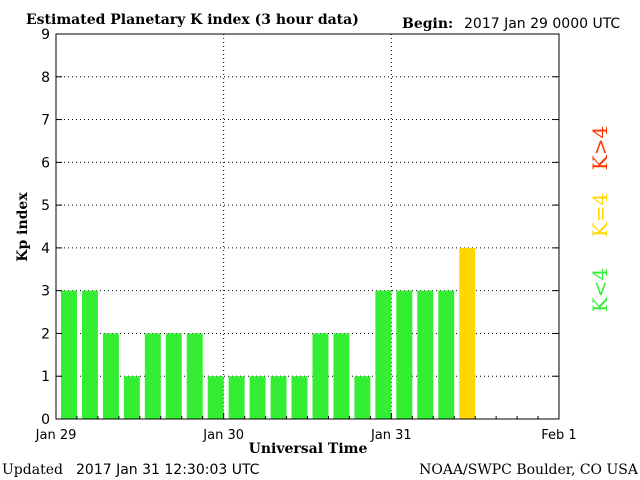 Image resolution: width=640 pixels, height=480 pixels. I want to click on x-axis-label: Universal Time, so click(308, 449).